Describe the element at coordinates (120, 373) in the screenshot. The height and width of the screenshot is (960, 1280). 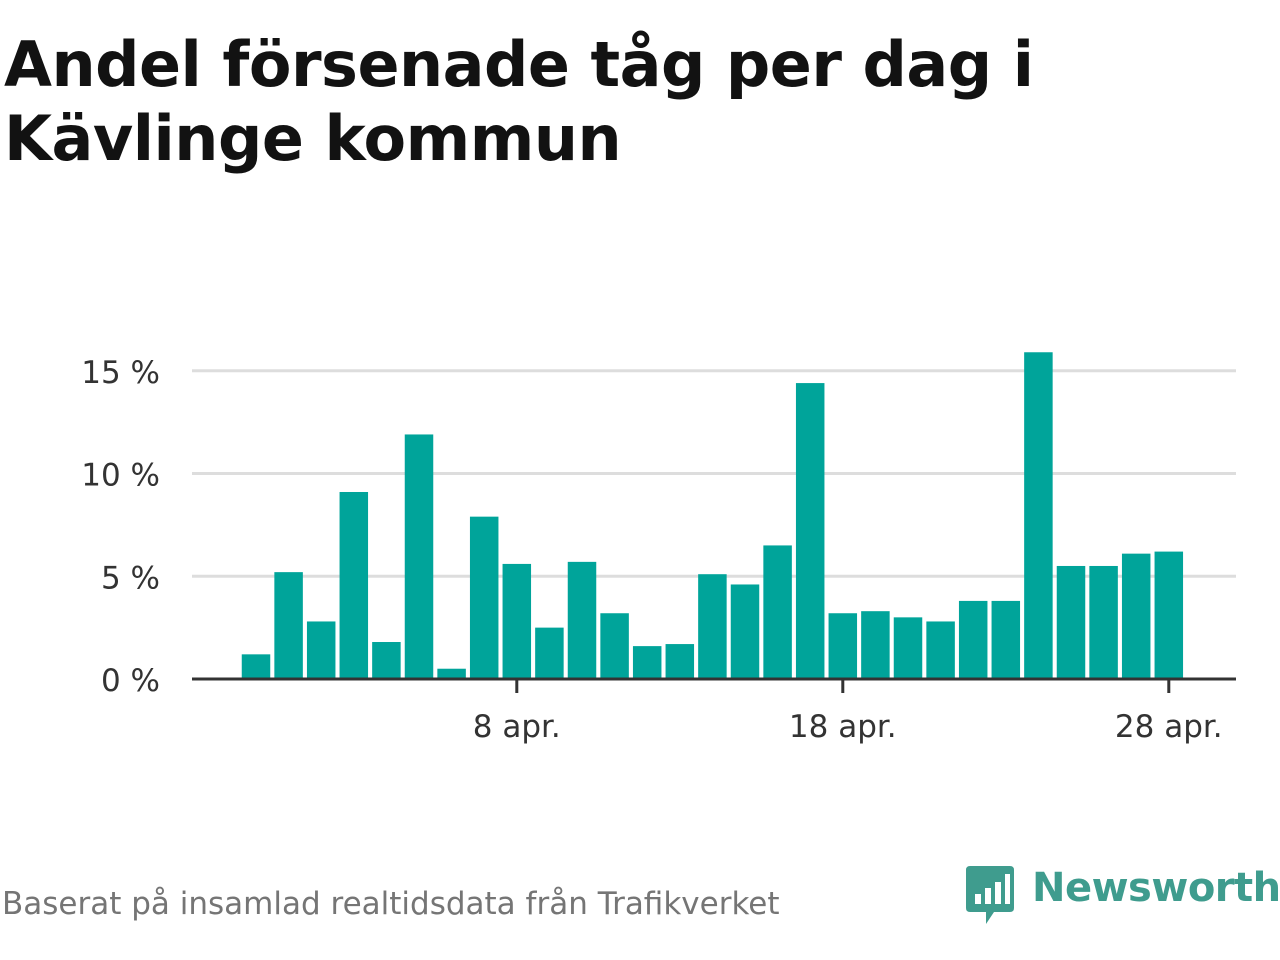
I see `y-tick-label: 15 %` at that location.